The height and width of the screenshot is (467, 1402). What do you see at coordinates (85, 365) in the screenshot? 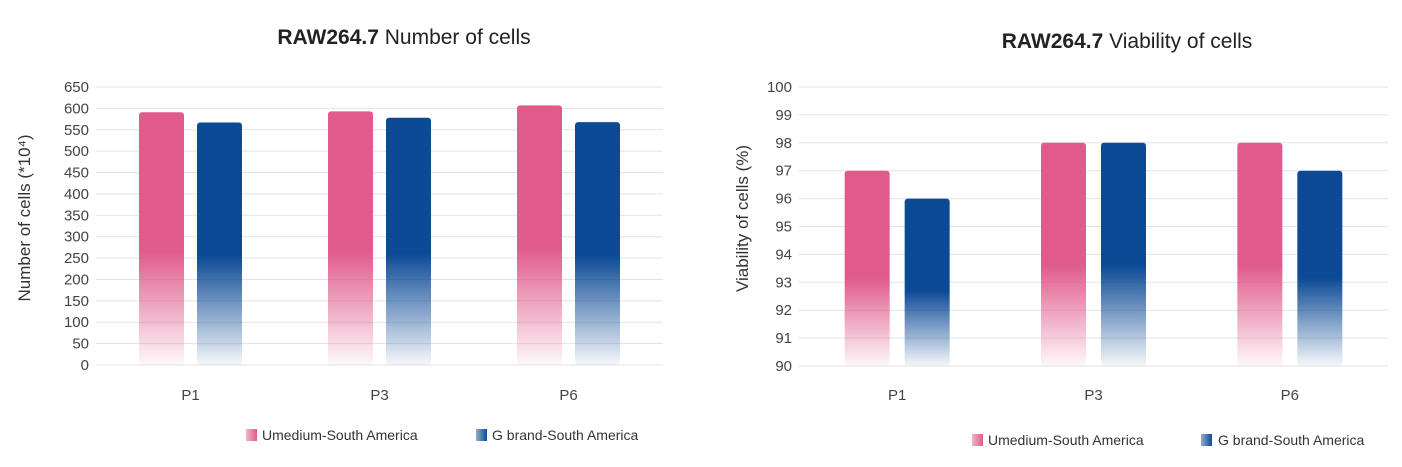
I see `y-tick-label: 0` at bounding box center [85, 365].